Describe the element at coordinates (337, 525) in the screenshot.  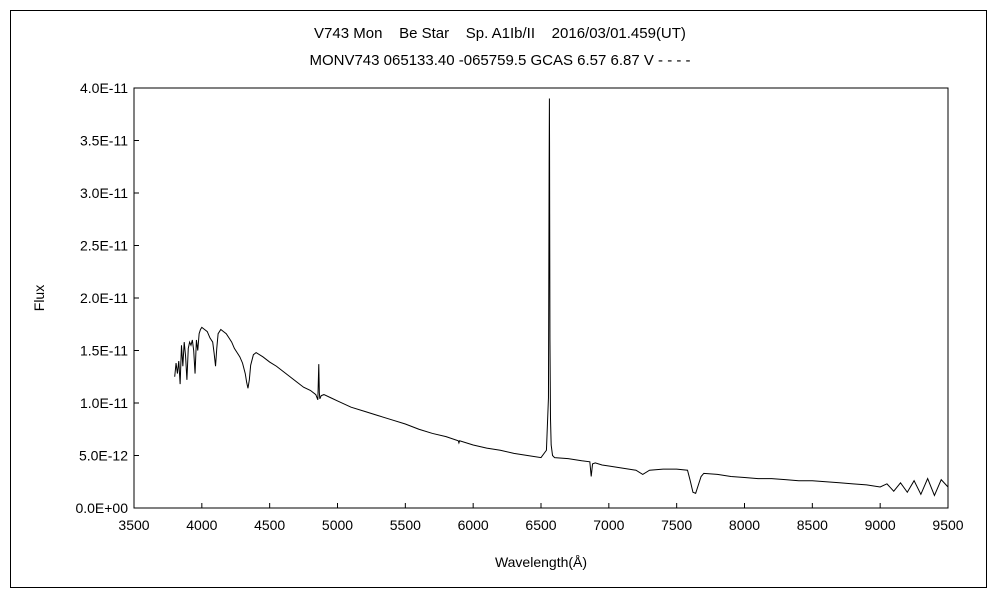
I see `x-tick-label: 5000` at that location.